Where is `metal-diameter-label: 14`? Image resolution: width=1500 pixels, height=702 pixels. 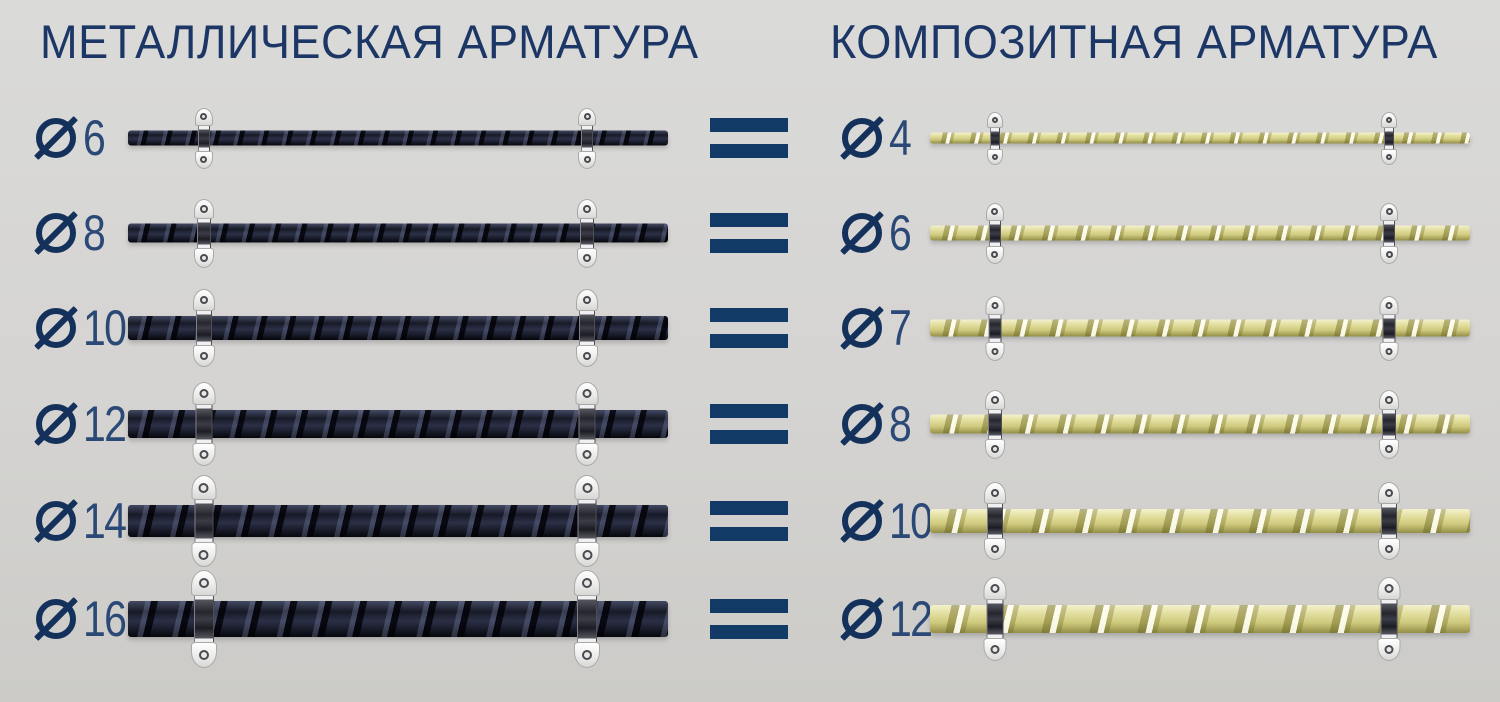
metal-diameter-label: 14 is located at coordinates (85, 521).